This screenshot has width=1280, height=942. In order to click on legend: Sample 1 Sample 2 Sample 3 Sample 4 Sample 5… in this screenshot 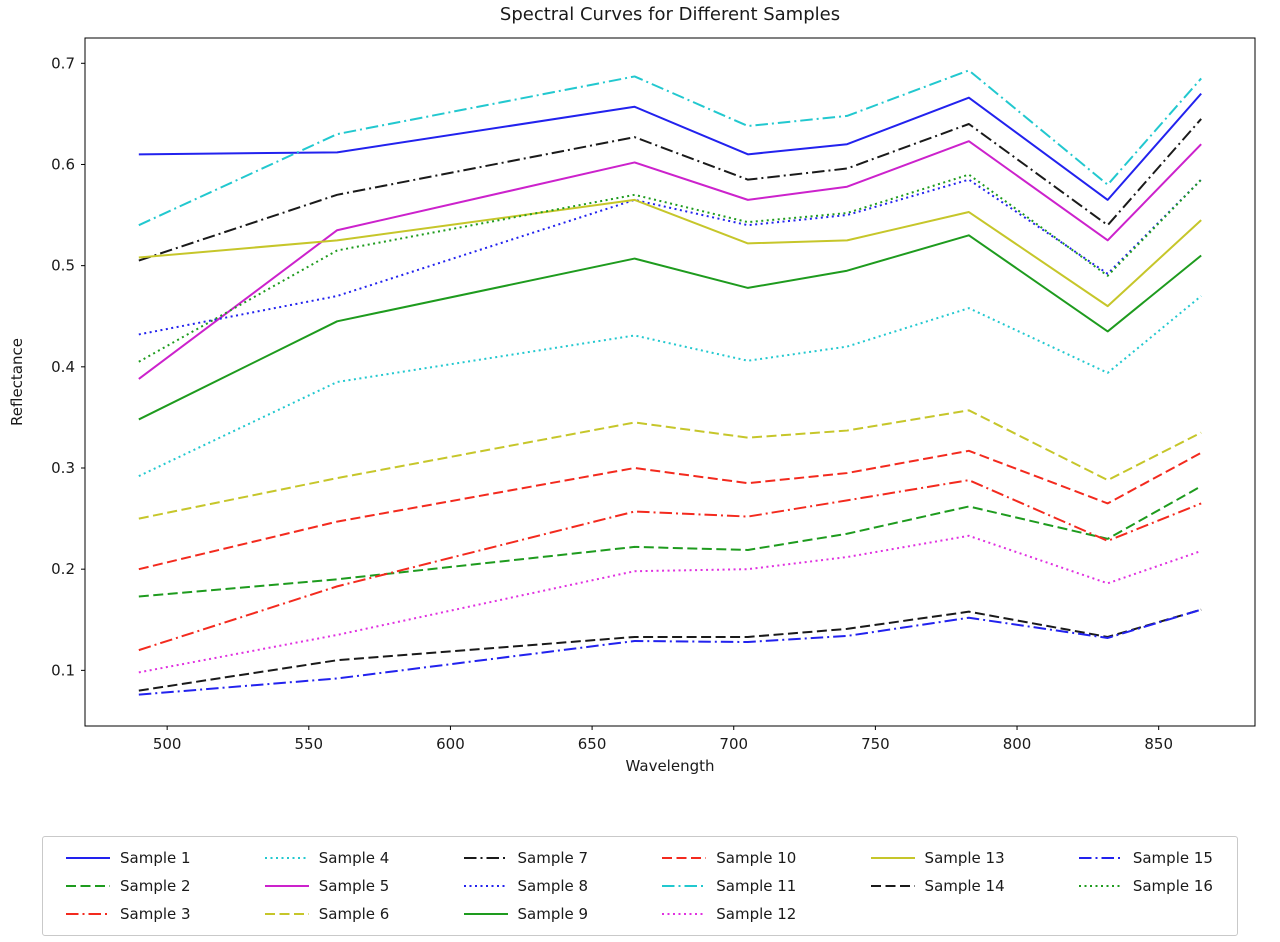, I will do `click(640, 886)`.